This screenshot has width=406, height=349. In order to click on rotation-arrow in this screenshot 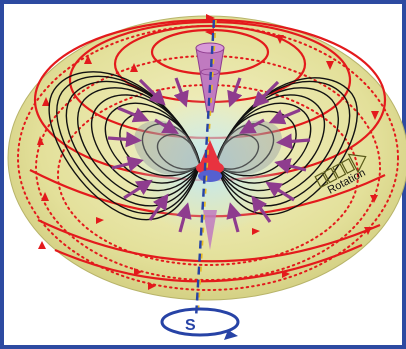, I will do `click(340, 171)`.